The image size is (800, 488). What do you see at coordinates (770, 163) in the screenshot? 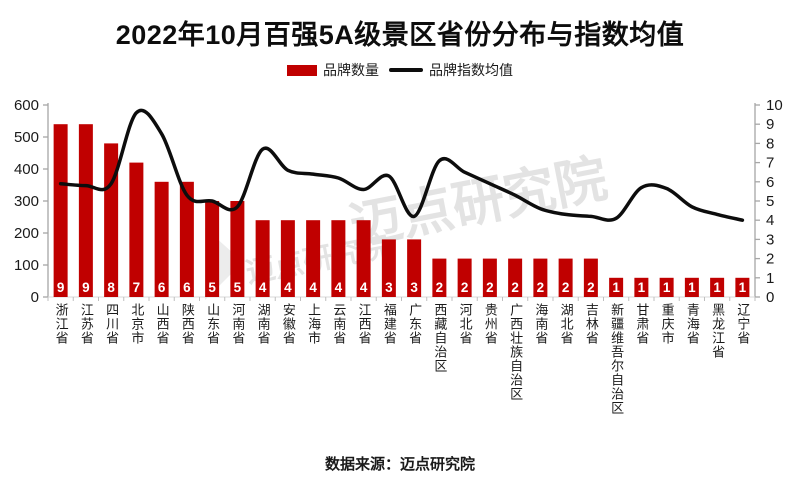
I see `right-axis-tick-label: 7` at bounding box center [770, 163].